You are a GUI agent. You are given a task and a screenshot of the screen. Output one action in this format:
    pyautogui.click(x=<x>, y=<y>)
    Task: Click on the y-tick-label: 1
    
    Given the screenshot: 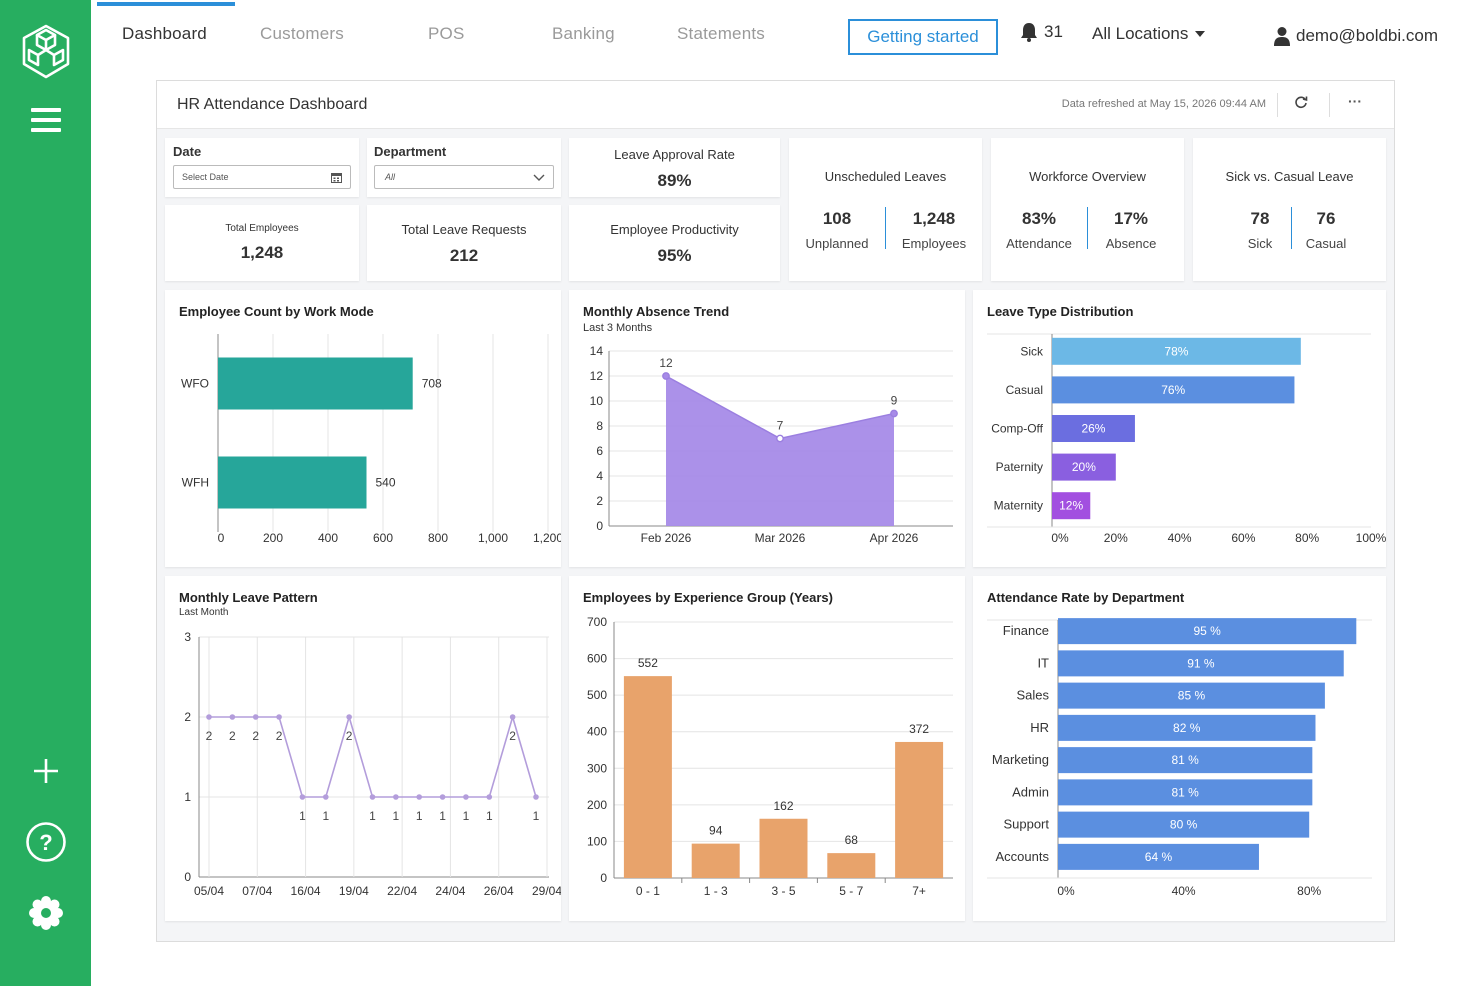 What is the action you would take?
    pyautogui.click(x=187, y=797)
    